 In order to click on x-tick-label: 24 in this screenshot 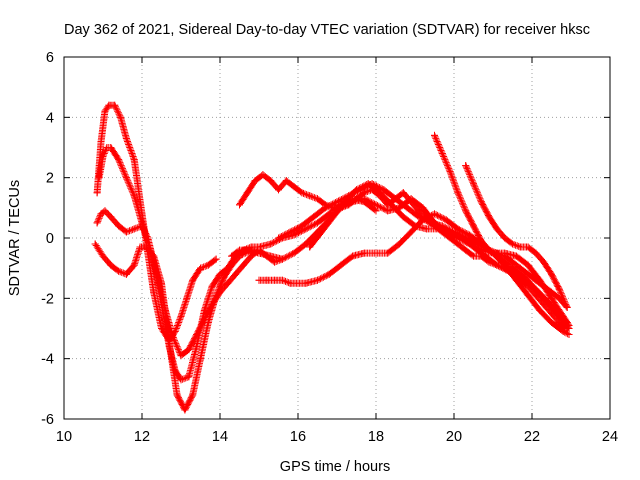, I will do `click(610, 437)`.